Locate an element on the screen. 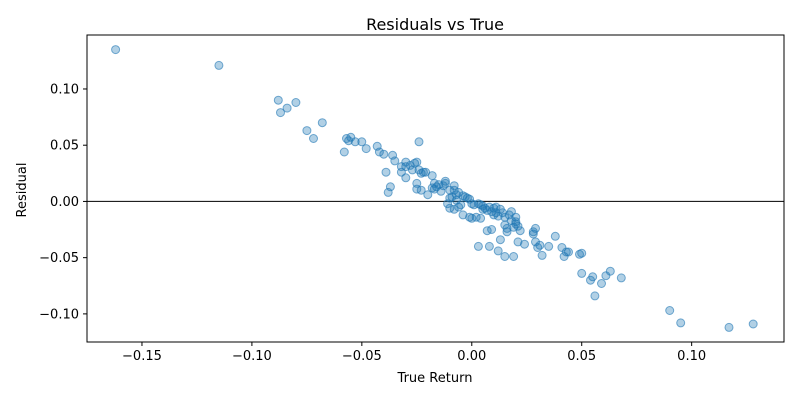 This screenshot has width=800, height=400. x-axis-title: True Return is located at coordinates (435, 378).